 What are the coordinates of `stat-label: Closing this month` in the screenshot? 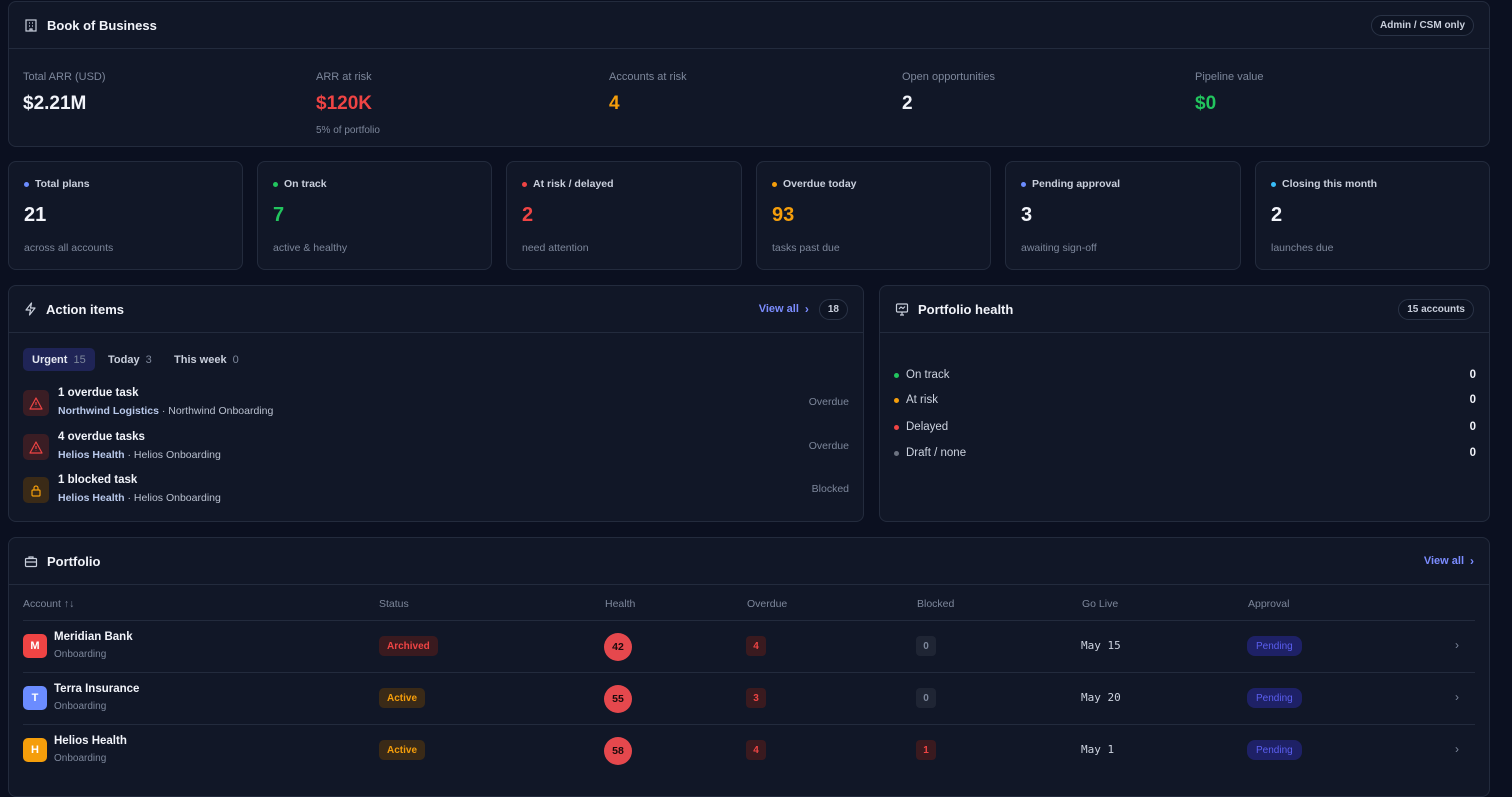 It's located at (1330, 184).